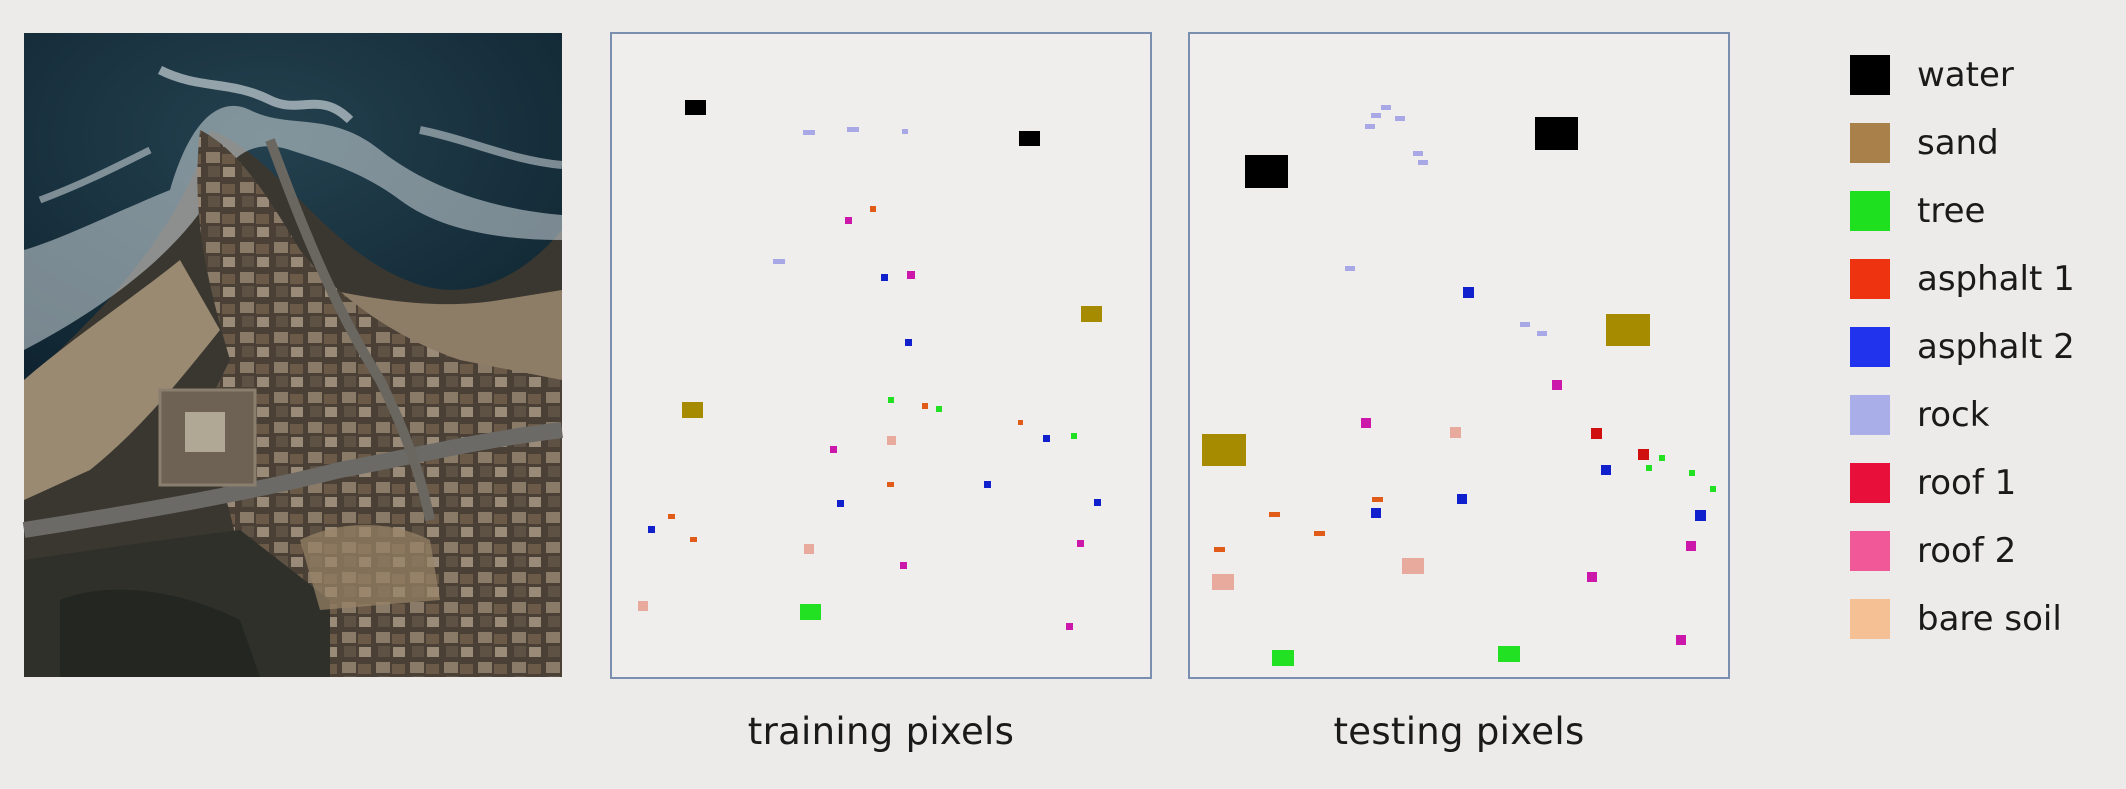  I want to click on legend-swatch-tree, so click(1870, 211).